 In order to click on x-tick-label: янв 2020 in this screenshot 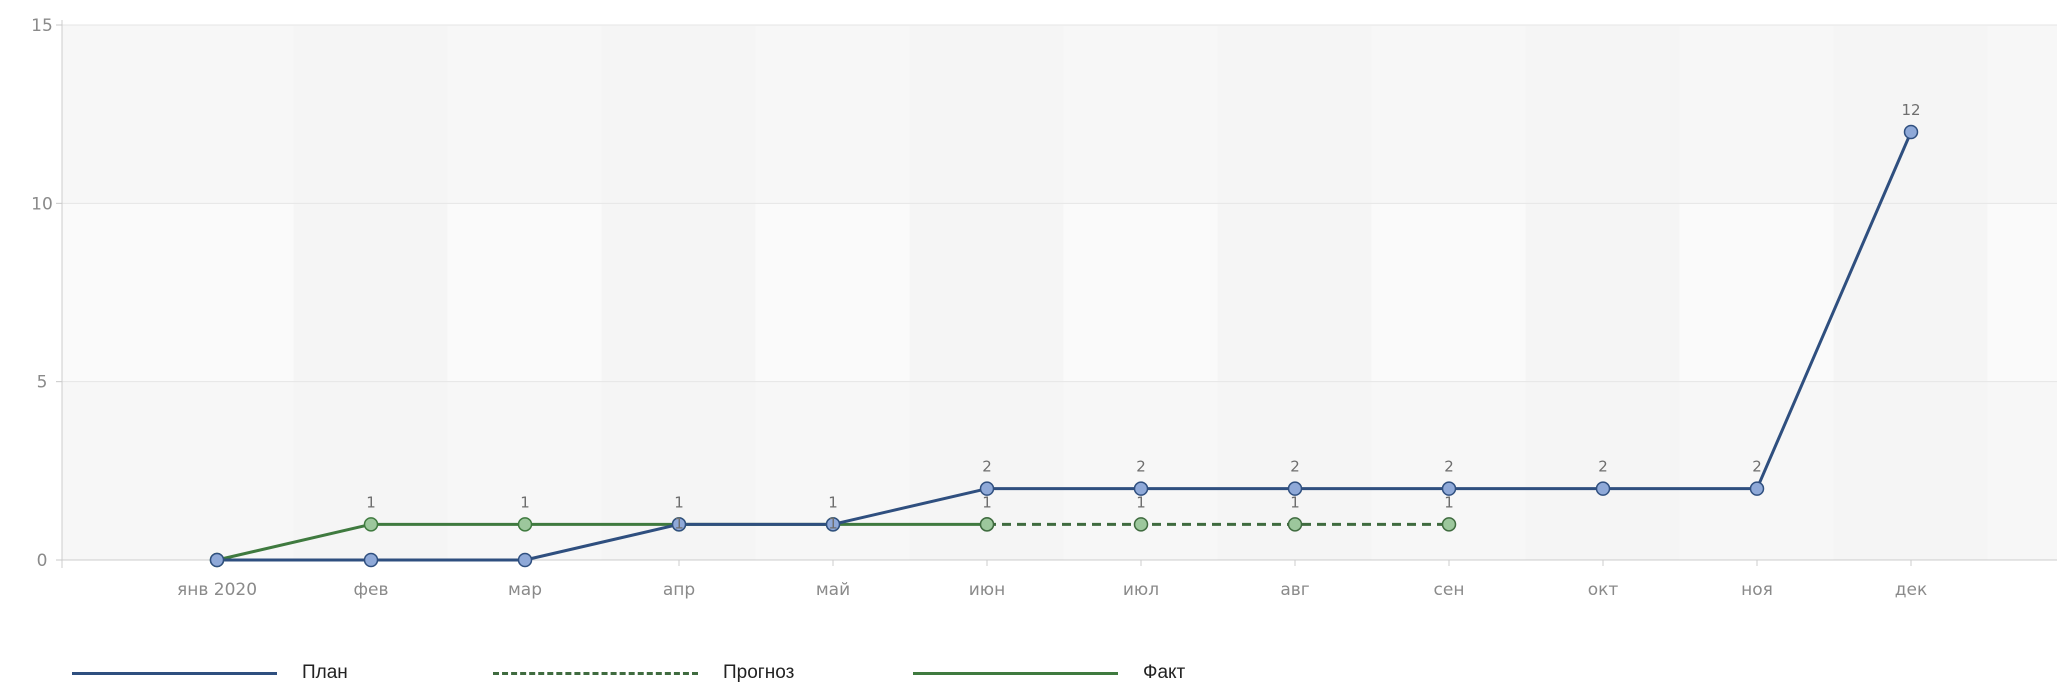, I will do `click(217, 590)`.